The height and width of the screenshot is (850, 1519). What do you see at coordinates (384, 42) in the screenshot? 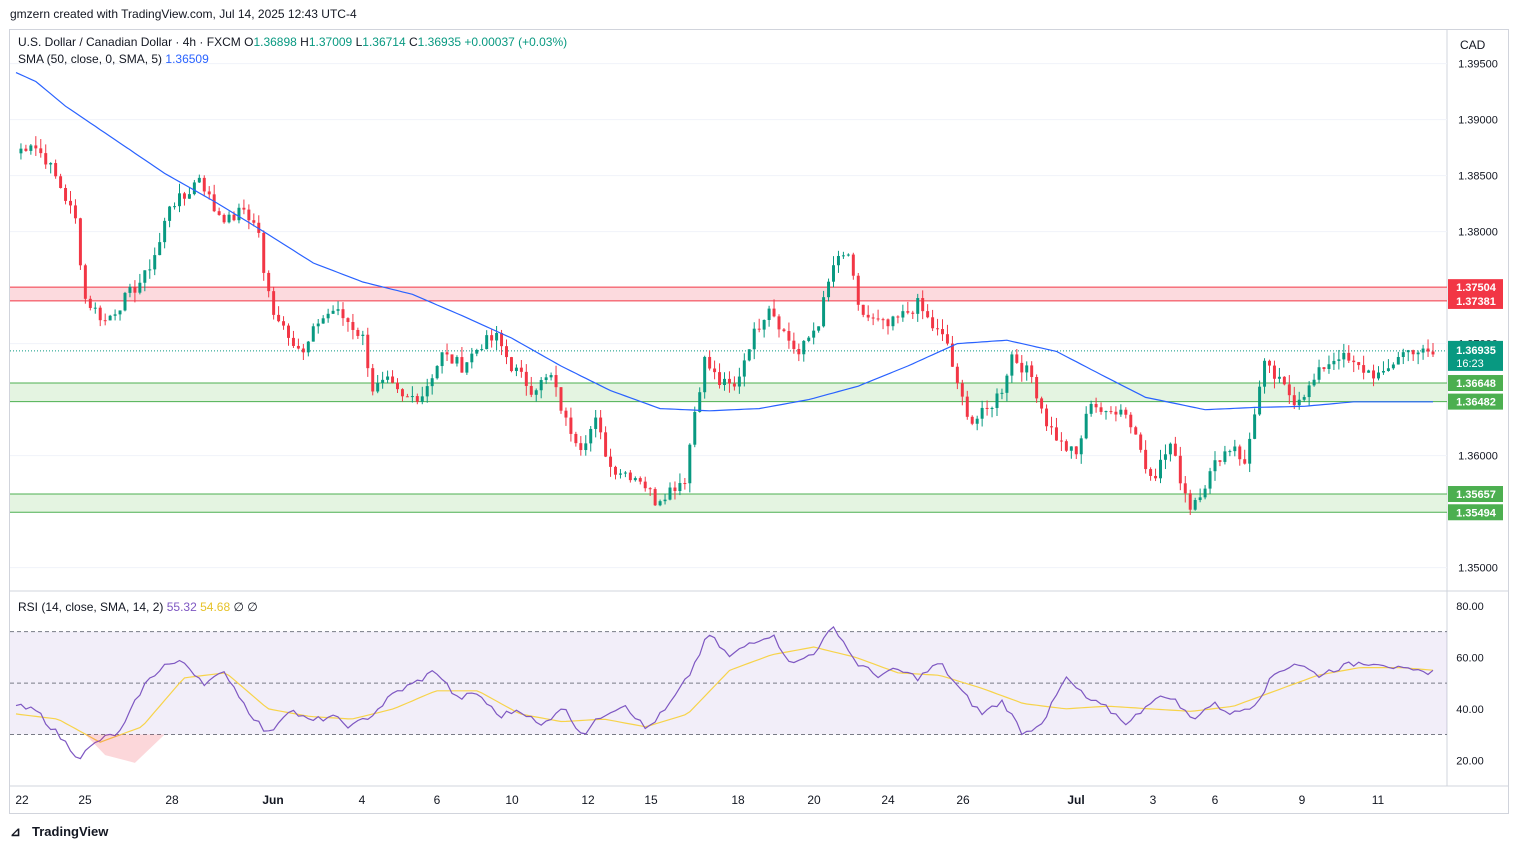
I see `low-value: 1.36714` at bounding box center [384, 42].